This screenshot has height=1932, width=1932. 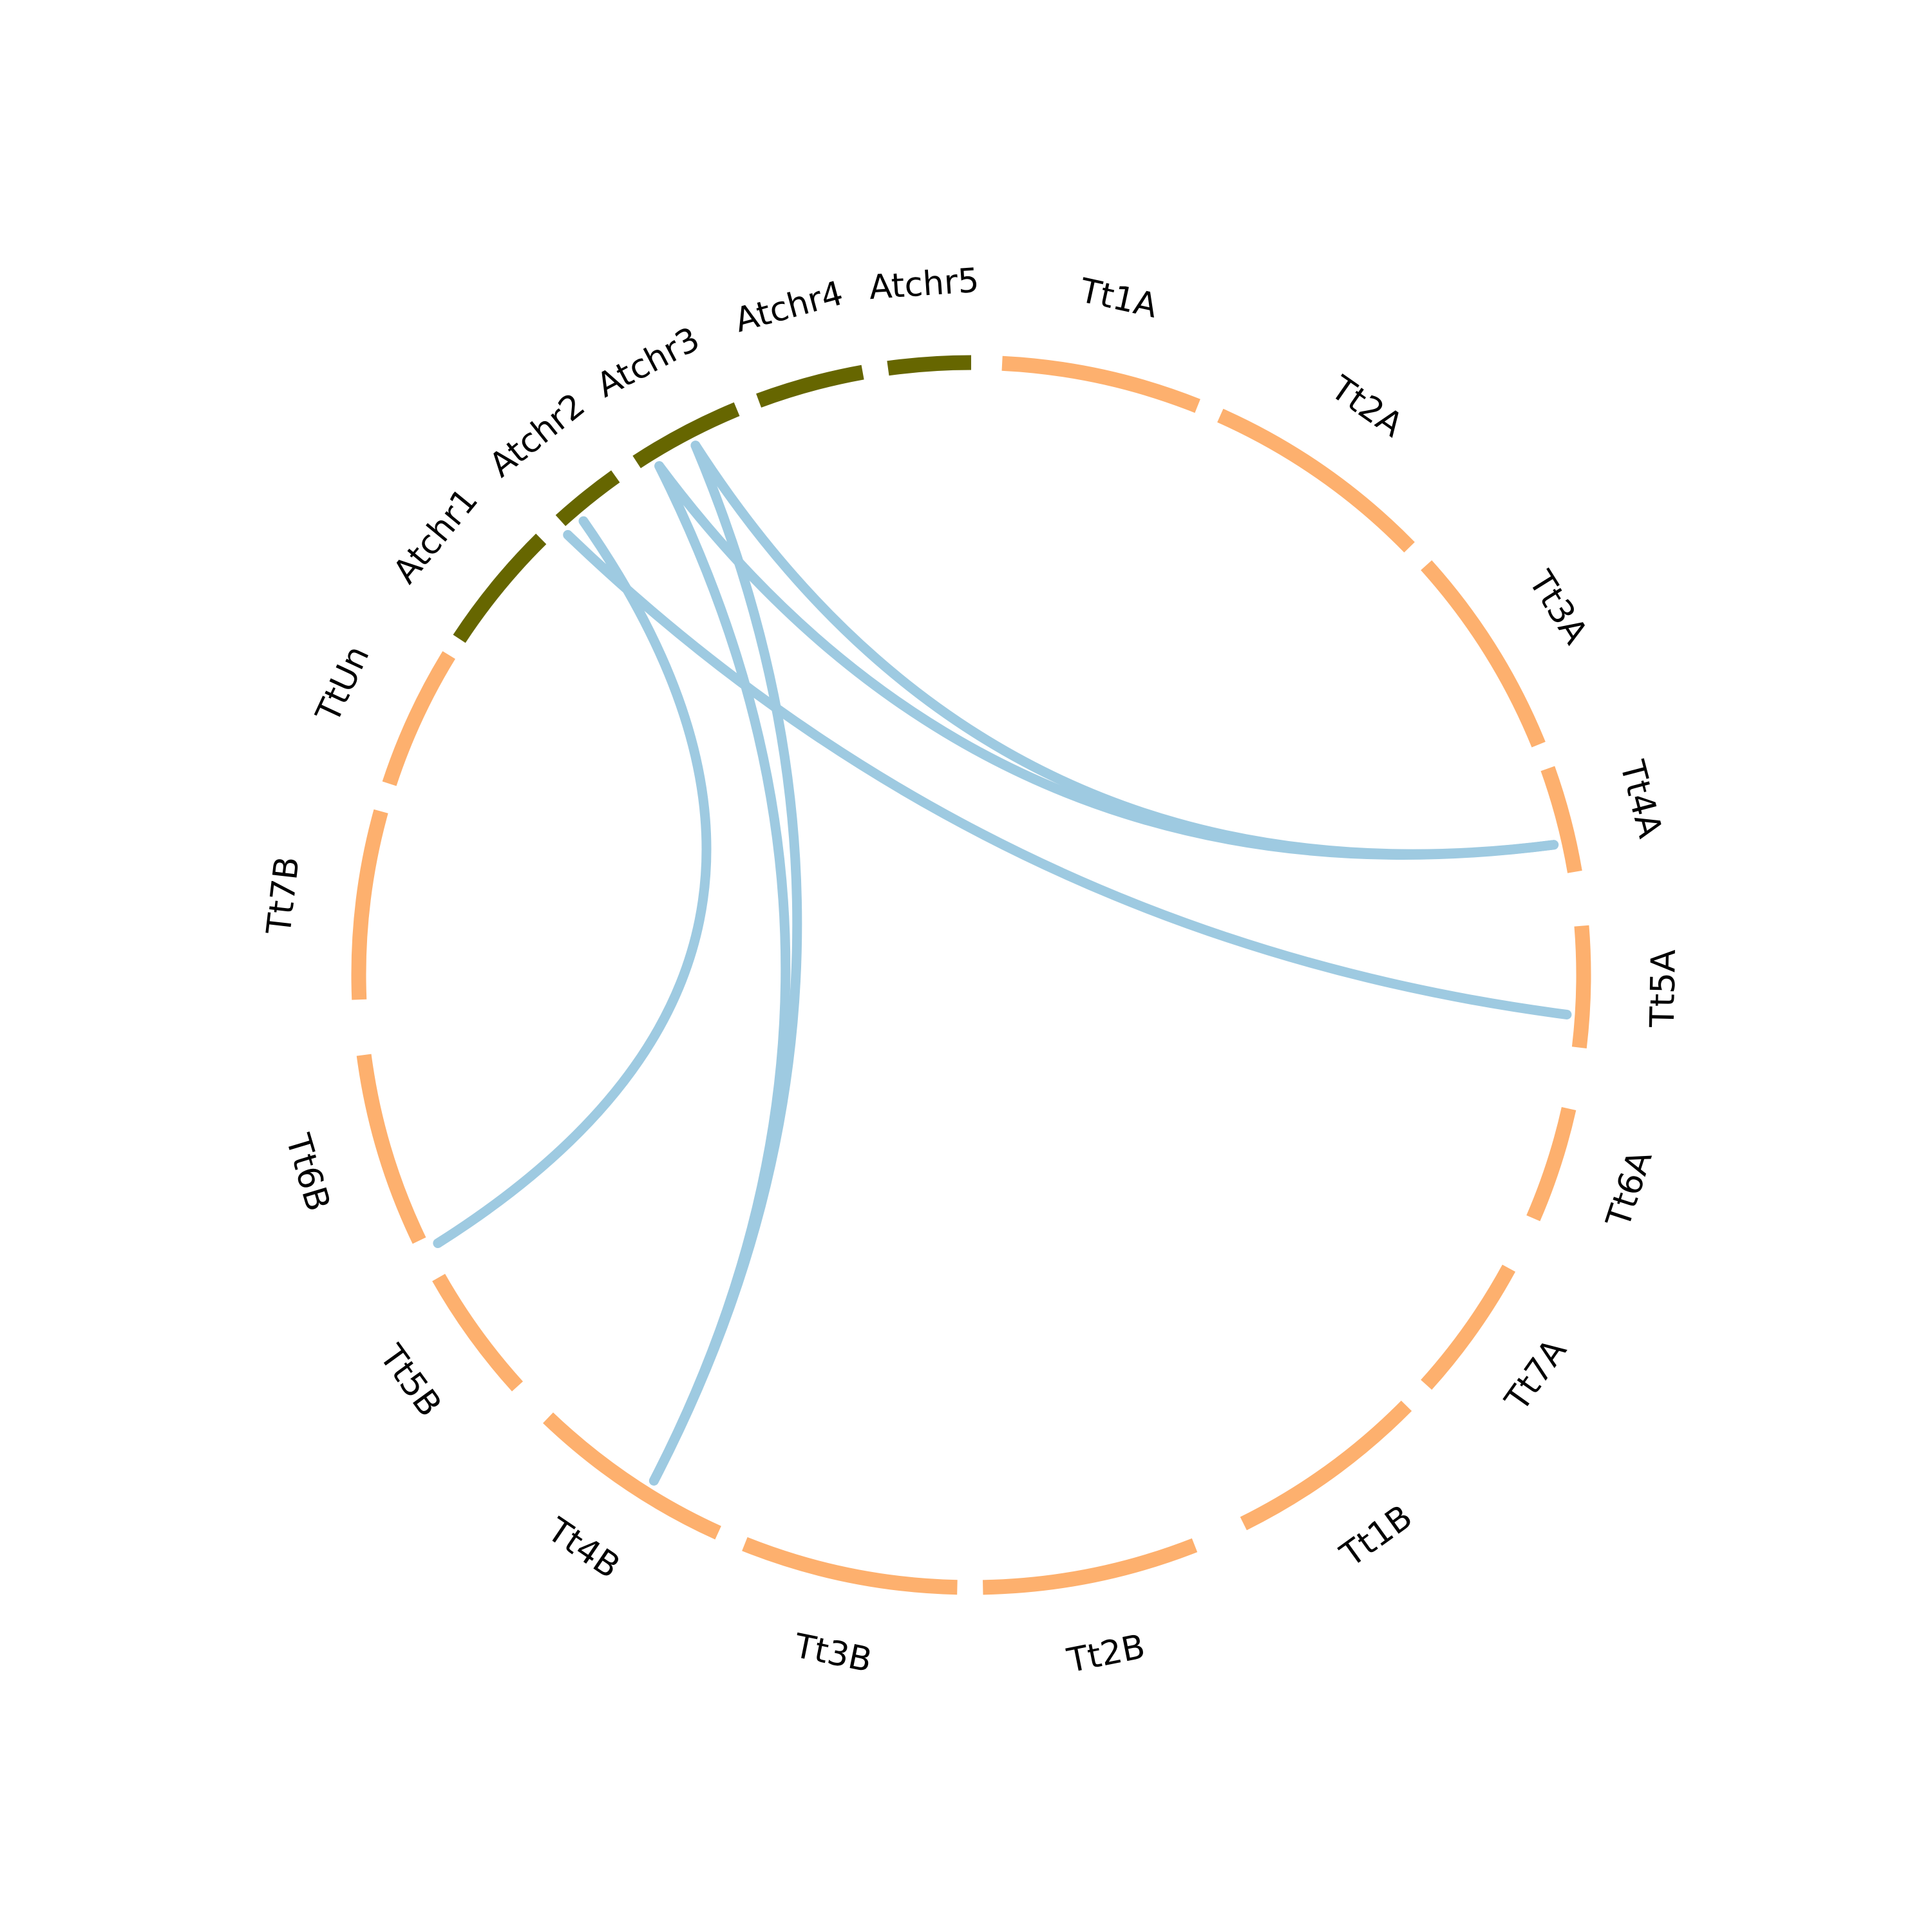 What do you see at coordinates (924, 284) in the screenshot?
I see `segment-label-atchr5: Atchr5` at bounding box center [924, 284].